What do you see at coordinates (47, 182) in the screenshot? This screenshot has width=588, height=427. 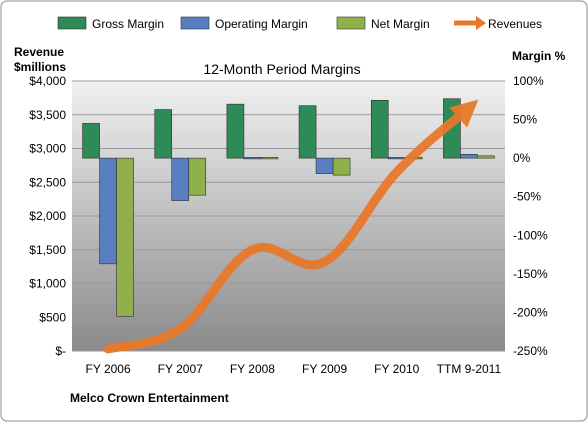 I see `left-tick-label: $2,500` at bounding box center [47, 182].